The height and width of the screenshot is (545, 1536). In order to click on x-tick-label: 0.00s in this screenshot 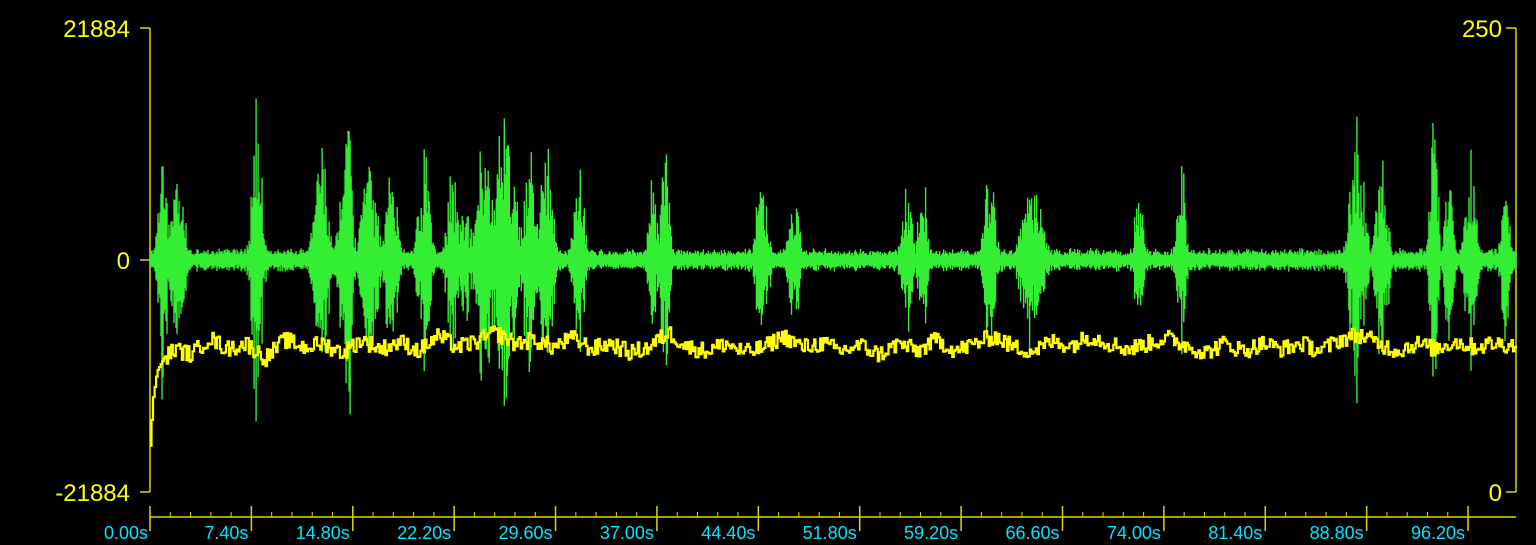, I will do `click(126, 533)`.